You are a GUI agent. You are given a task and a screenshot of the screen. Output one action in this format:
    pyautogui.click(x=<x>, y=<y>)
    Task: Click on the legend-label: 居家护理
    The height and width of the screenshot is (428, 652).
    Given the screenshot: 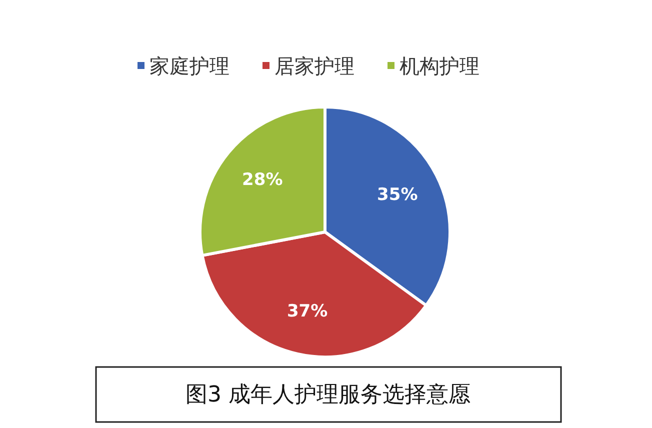 What is the action you would take?
    pyautogui.click(x=314, y=66)
    